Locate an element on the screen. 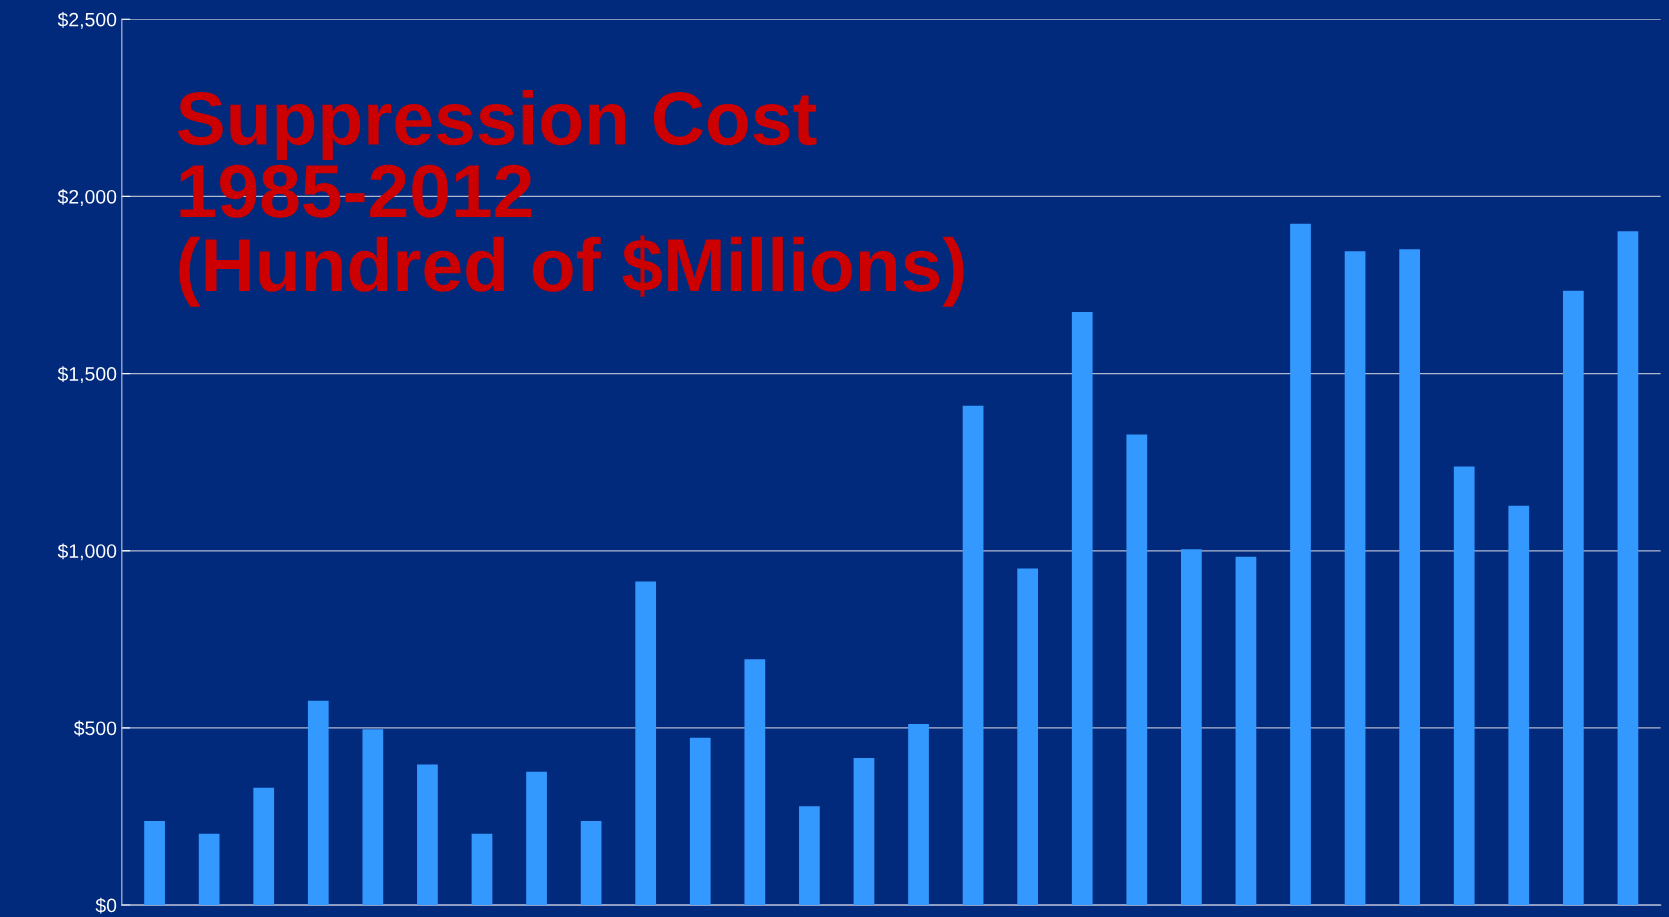 The height and width of the screenshot is (917, 1669). y-tick-label: $2,000 is located at coordinates (87, 197).